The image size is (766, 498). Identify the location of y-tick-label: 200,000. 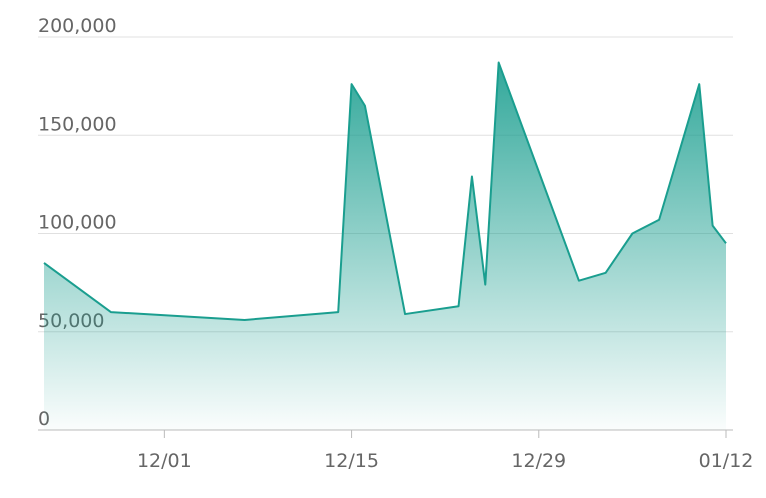
(77, 26).